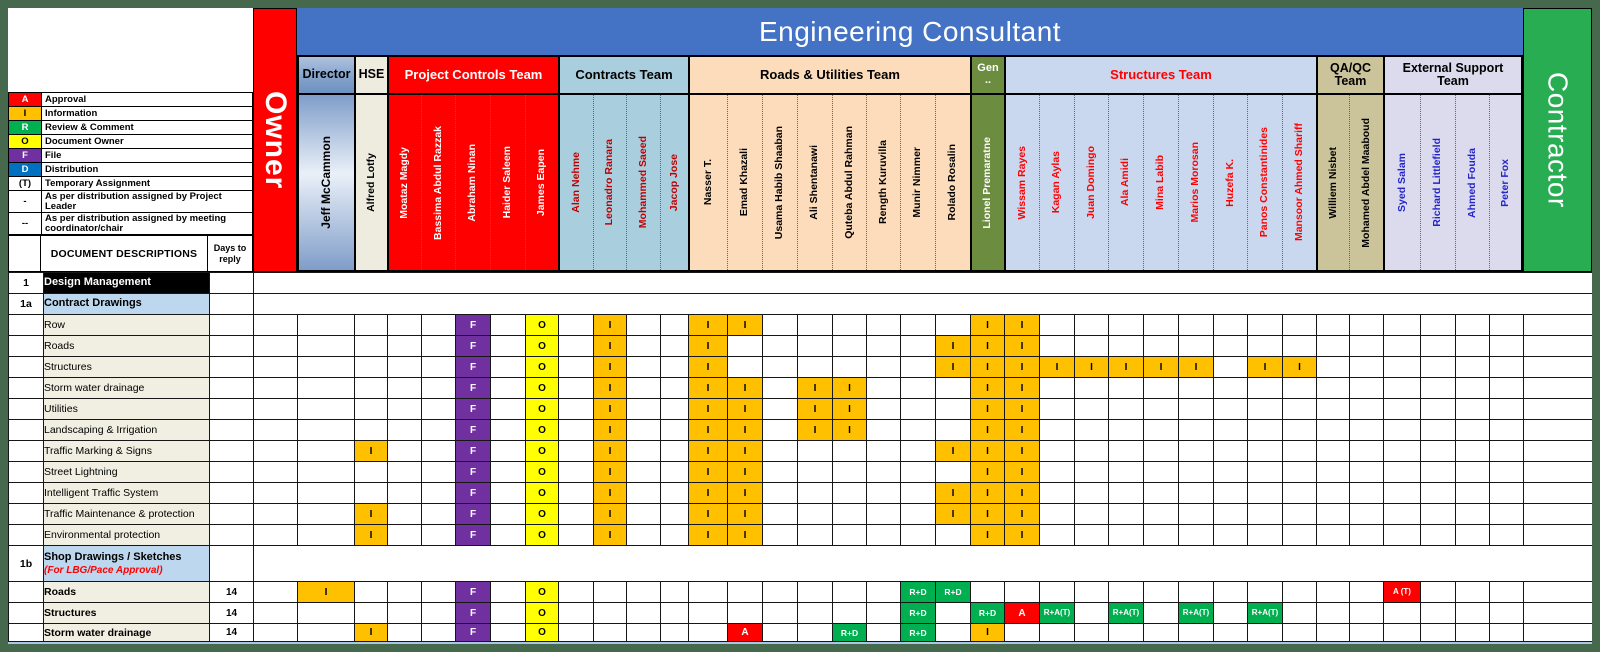  What do you see at coordinates (126, 388) in the screenshot?
I see `row-label: Storm water drainage` at bounding box center [126, 388].